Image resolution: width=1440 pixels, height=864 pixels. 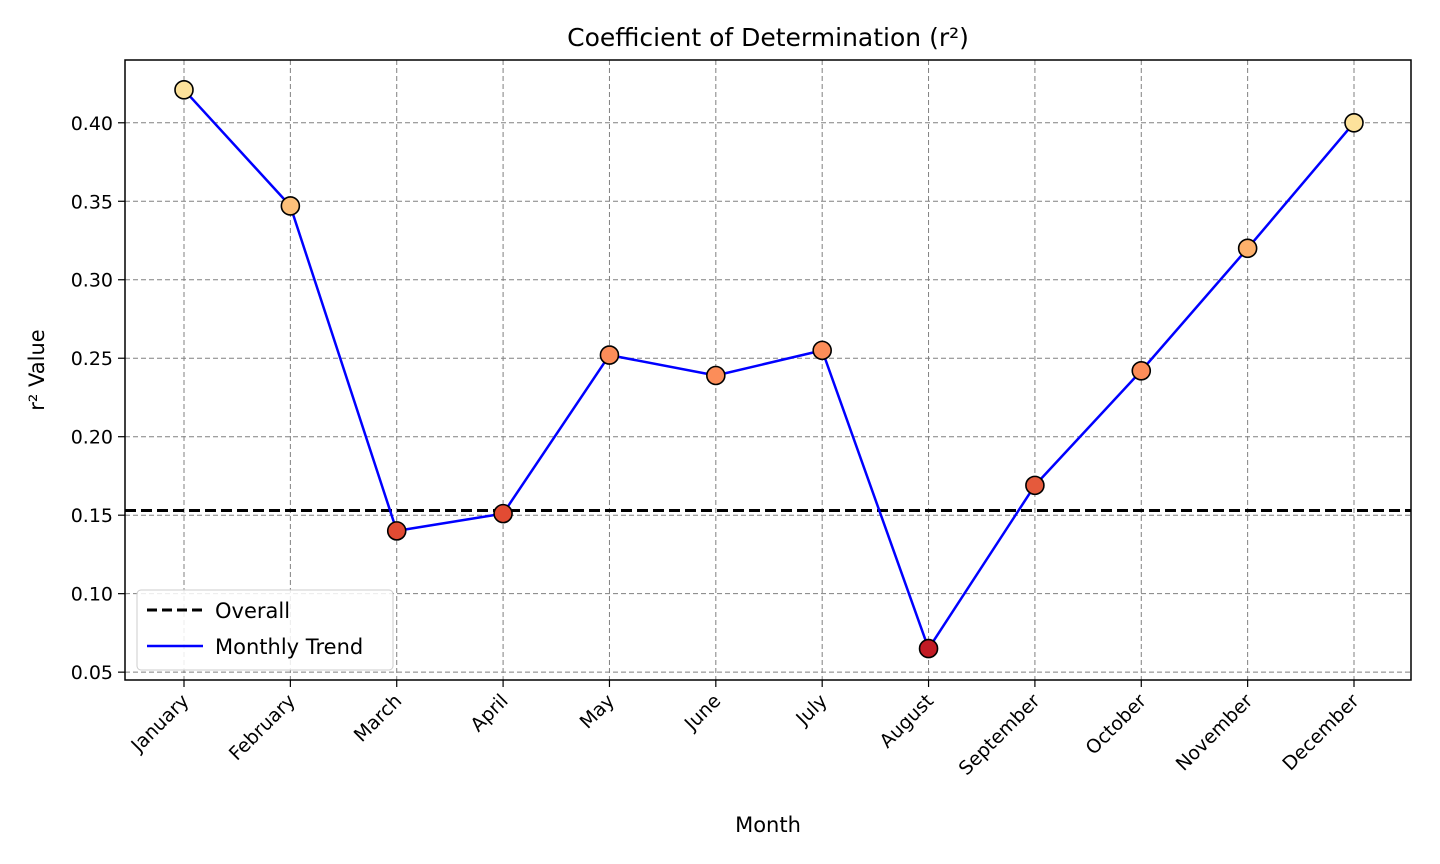 I want to click on y-tick-label: 0.40, so click(x=92, y=124).